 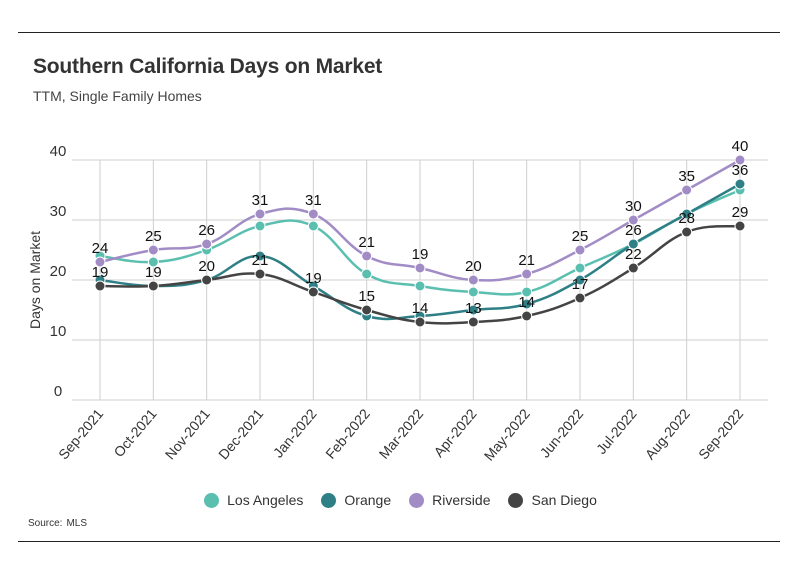 What do you see at coordinates (507, 434) in the screenshot?
I see `x-tick-label: May-2022` at bounding box center [507, 434].